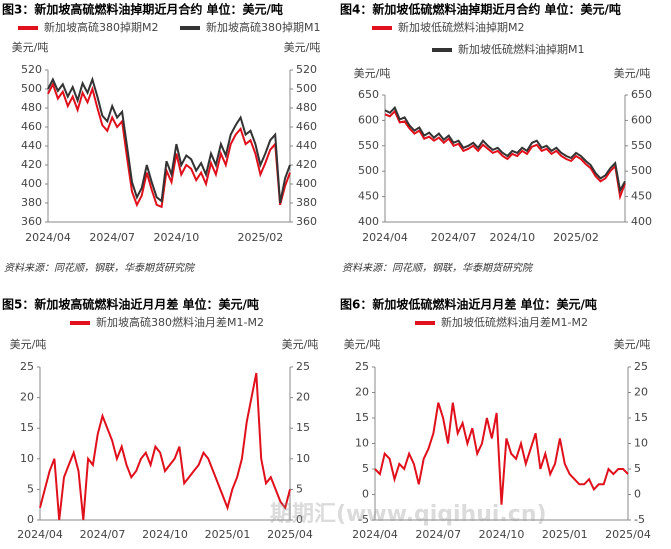  Describe the element at coordinates (31, 221) in the screenshot. I see `y-tick-label: 360` at that location.